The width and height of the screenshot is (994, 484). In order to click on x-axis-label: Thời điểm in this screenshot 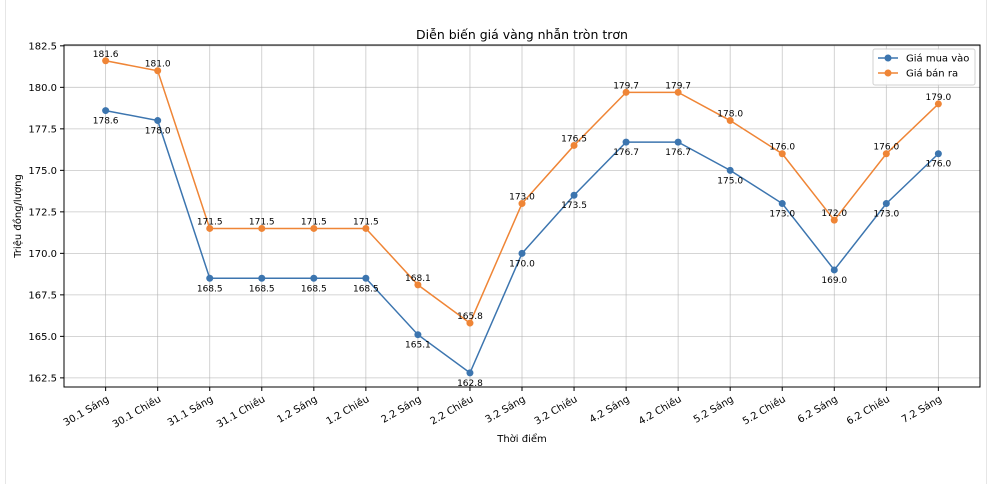, I will do `click(521, 438)`.